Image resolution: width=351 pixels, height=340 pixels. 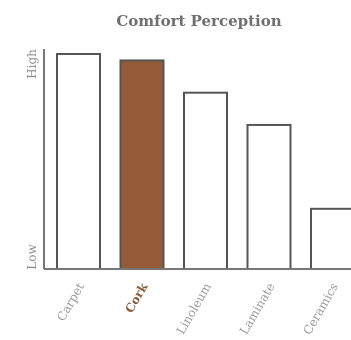 I want to click on x-tick-label-laminate: Laminate, so click(x=257, y=309).